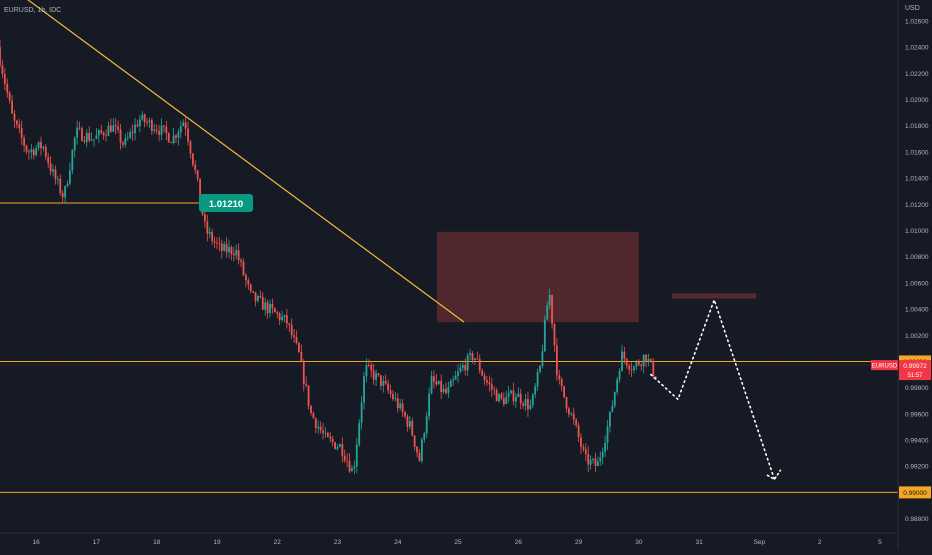  I want to click on time-axis: 16 17 18 19 22 23 24 25 26 29 30 31 Sep 2 5, so click(458, 542).